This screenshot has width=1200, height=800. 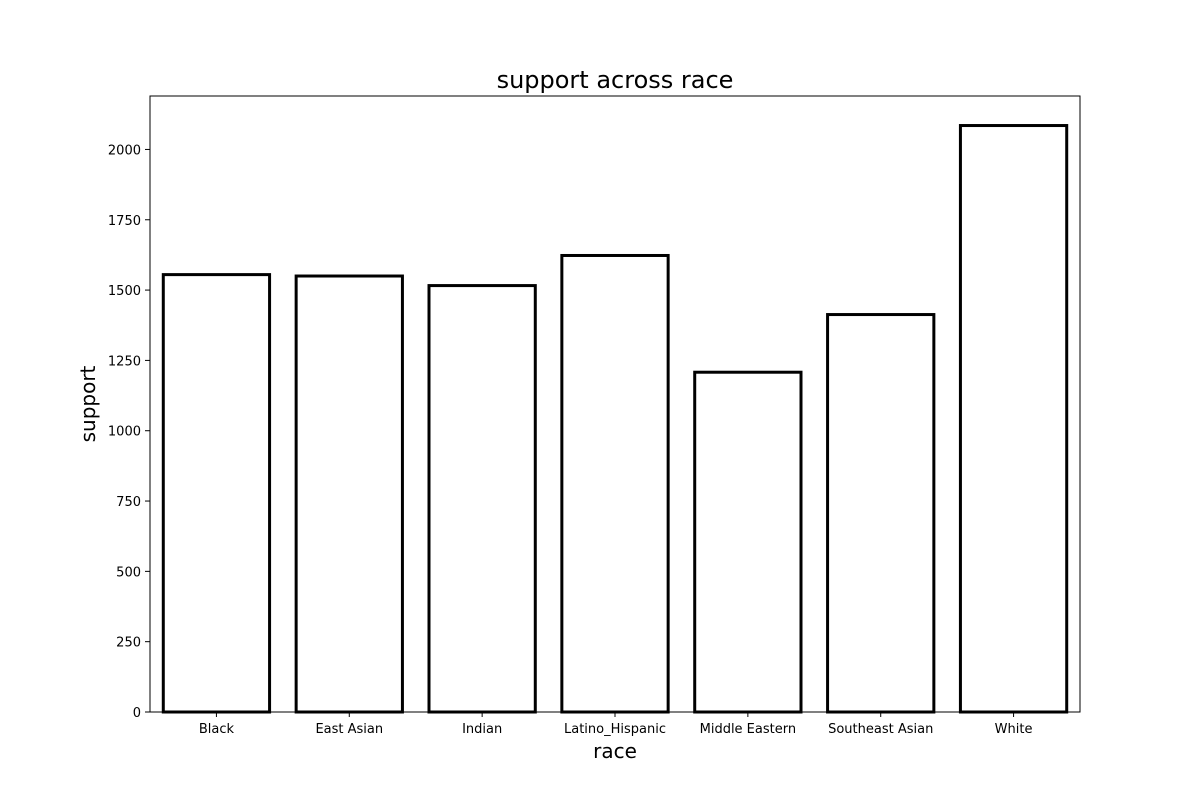 What do you see at coordinates (124, 221) in the screenshot?
I see `y-tick-label: 1750` at bounding box center [124, 221].